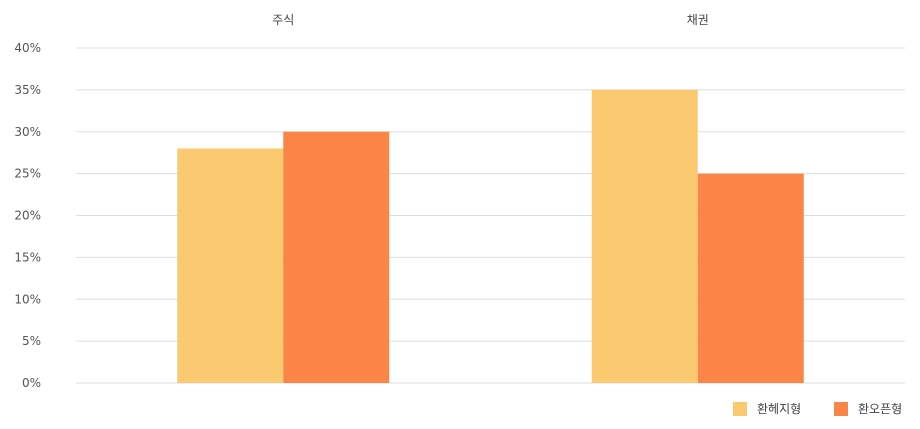  I want to click on y-tick-label: 25%, so click(27, 174).